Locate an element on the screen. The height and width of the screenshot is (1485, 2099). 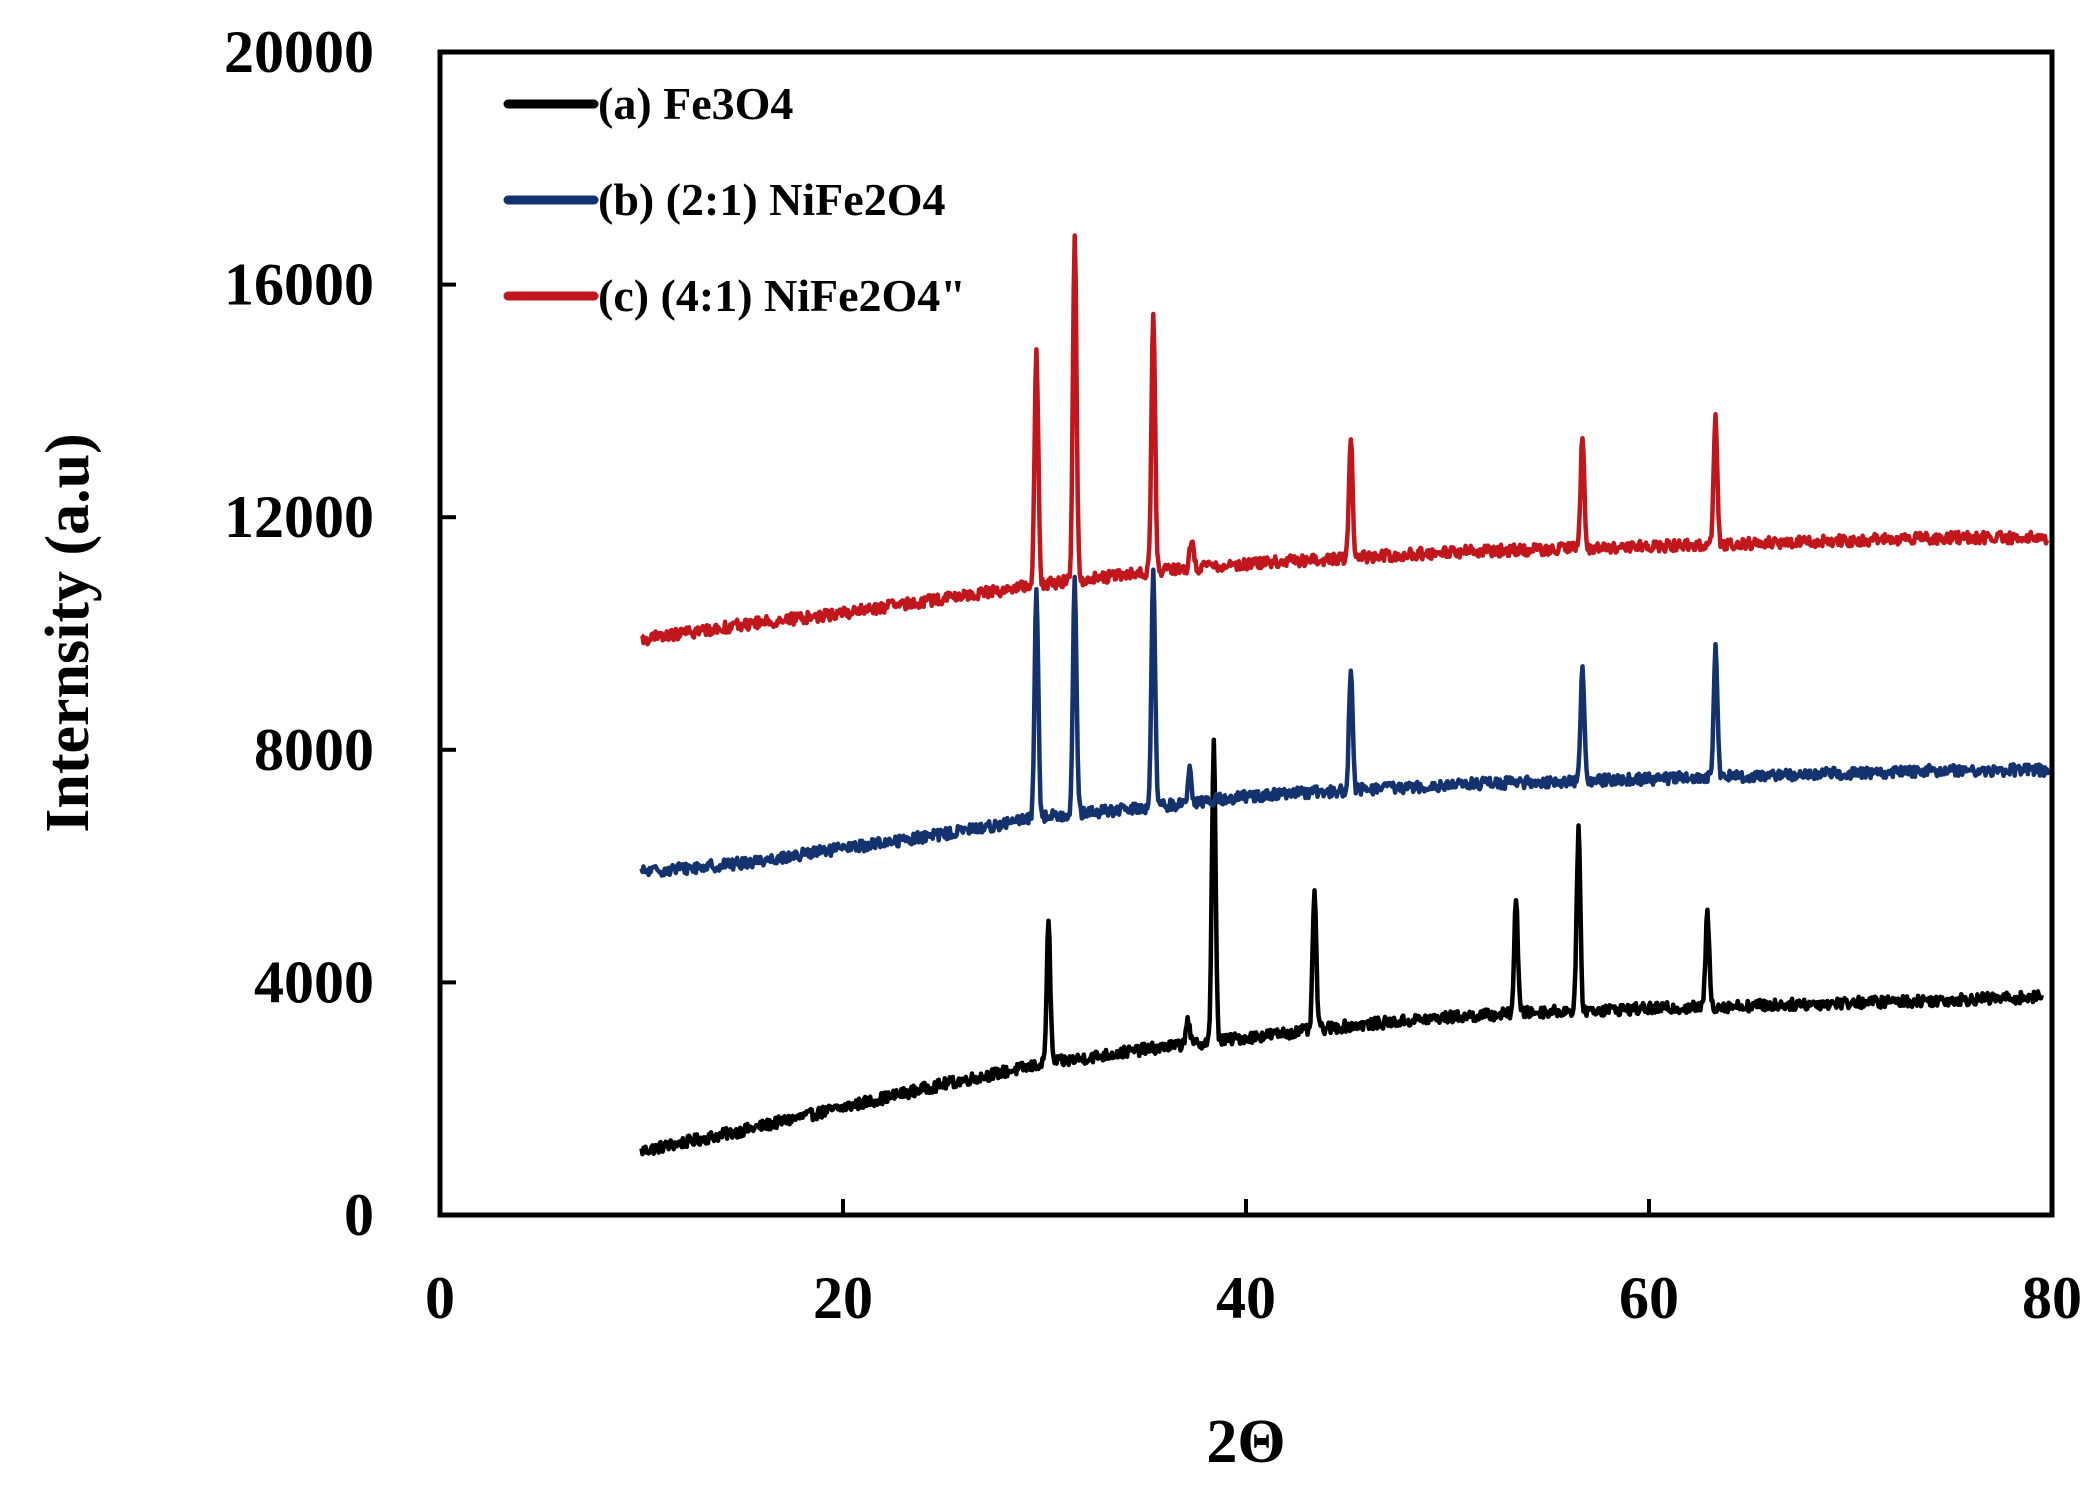
x-tick-label-0: 0 is located at coordinates (440, 1298).